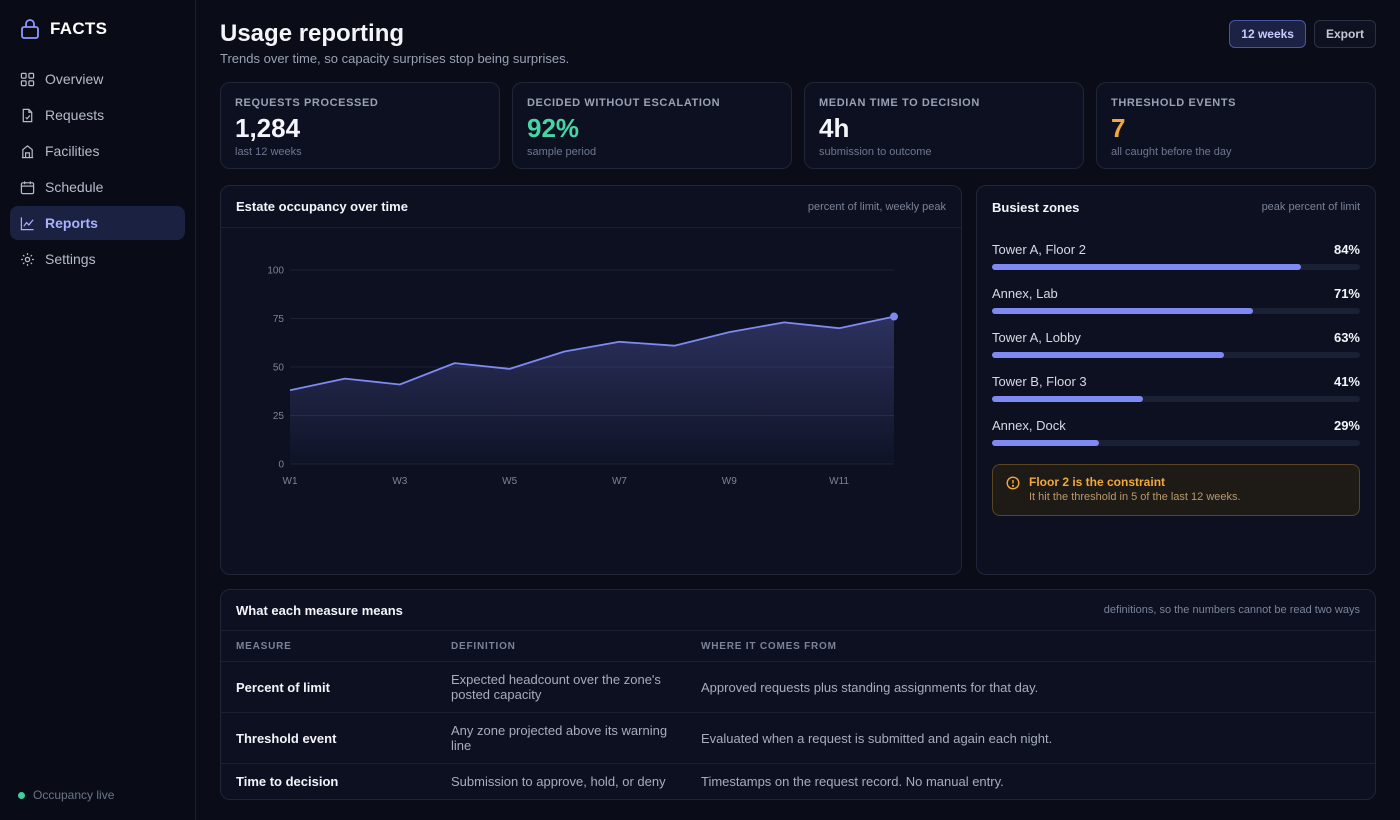  What do you see at coordinates (79, 28) in the screenshot?
I see `brand-name: FACTS` at bounding box center [79, 28].